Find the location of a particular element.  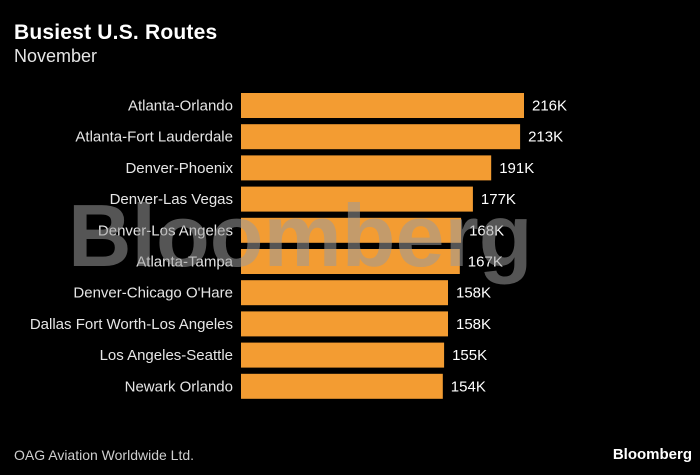

value-label: 177K is located at coordinates (498, 199).